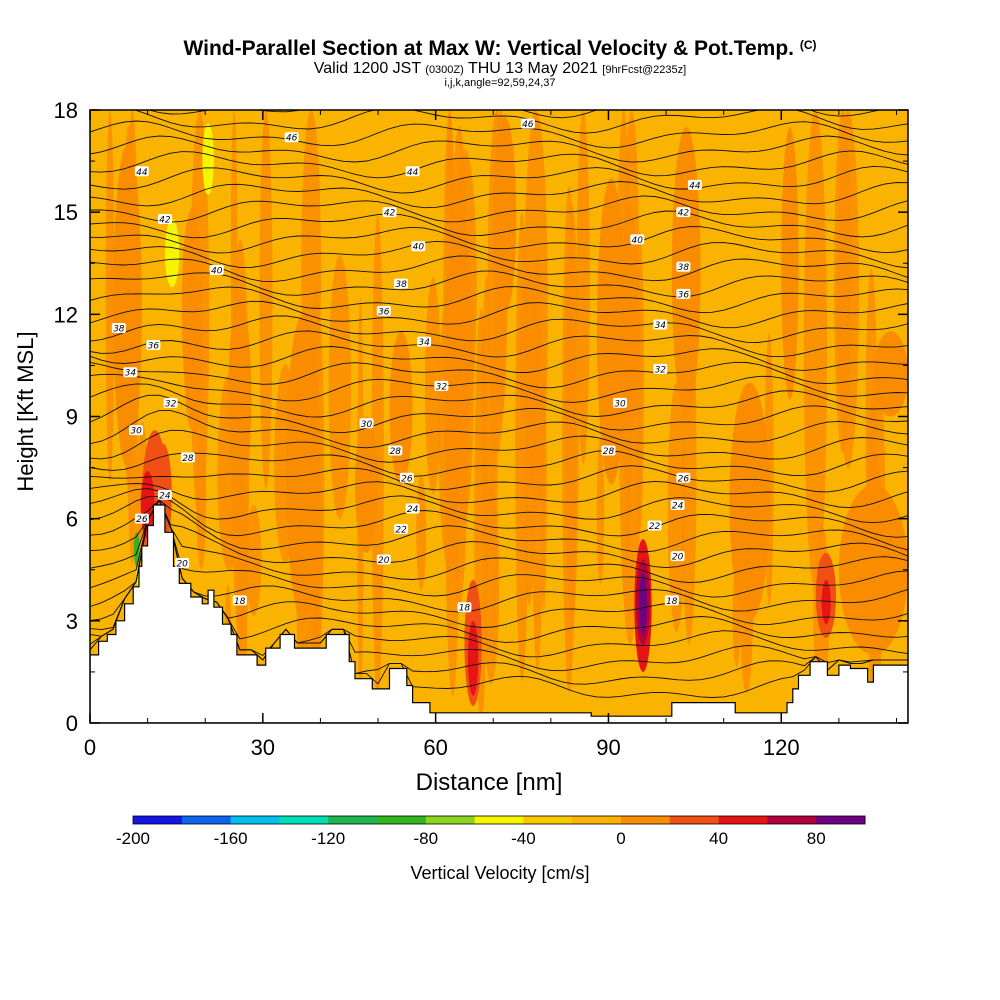 Image resolution: width=1000 pixels, height=1000 pixels. I want to click on valid-time: Valid 1200 JST, so click(367, 68).